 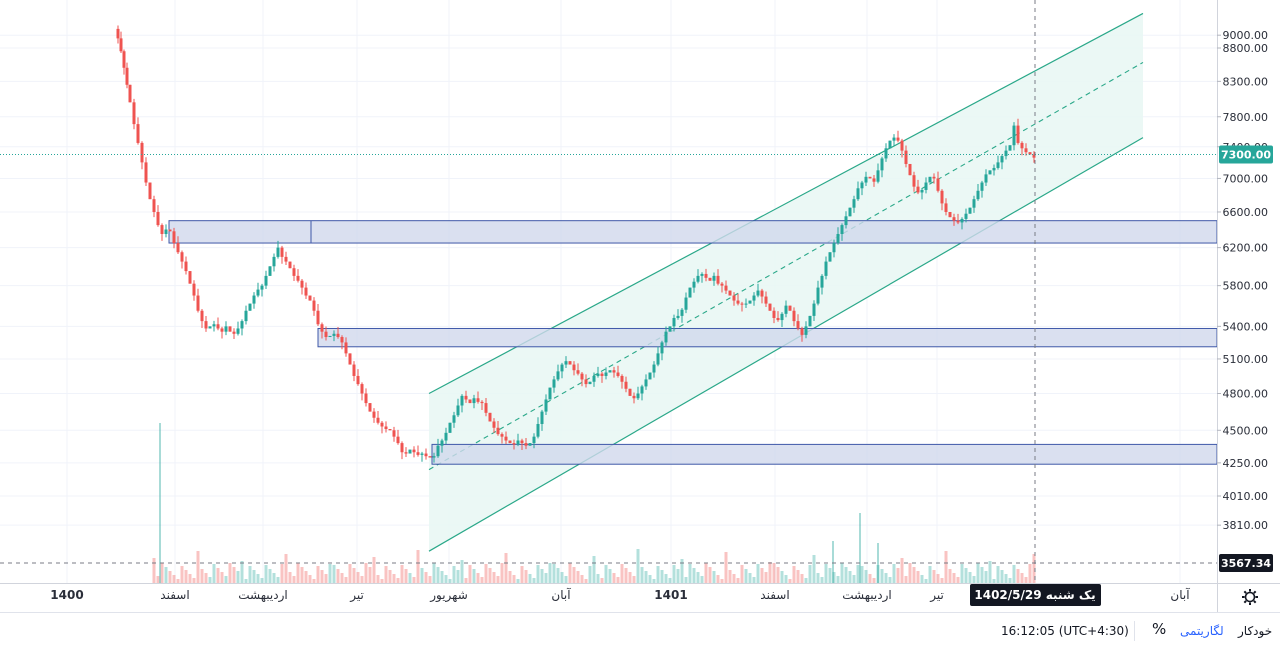 I want to click on price-tick-label: 4010.00, so click(x=1246, y=496).